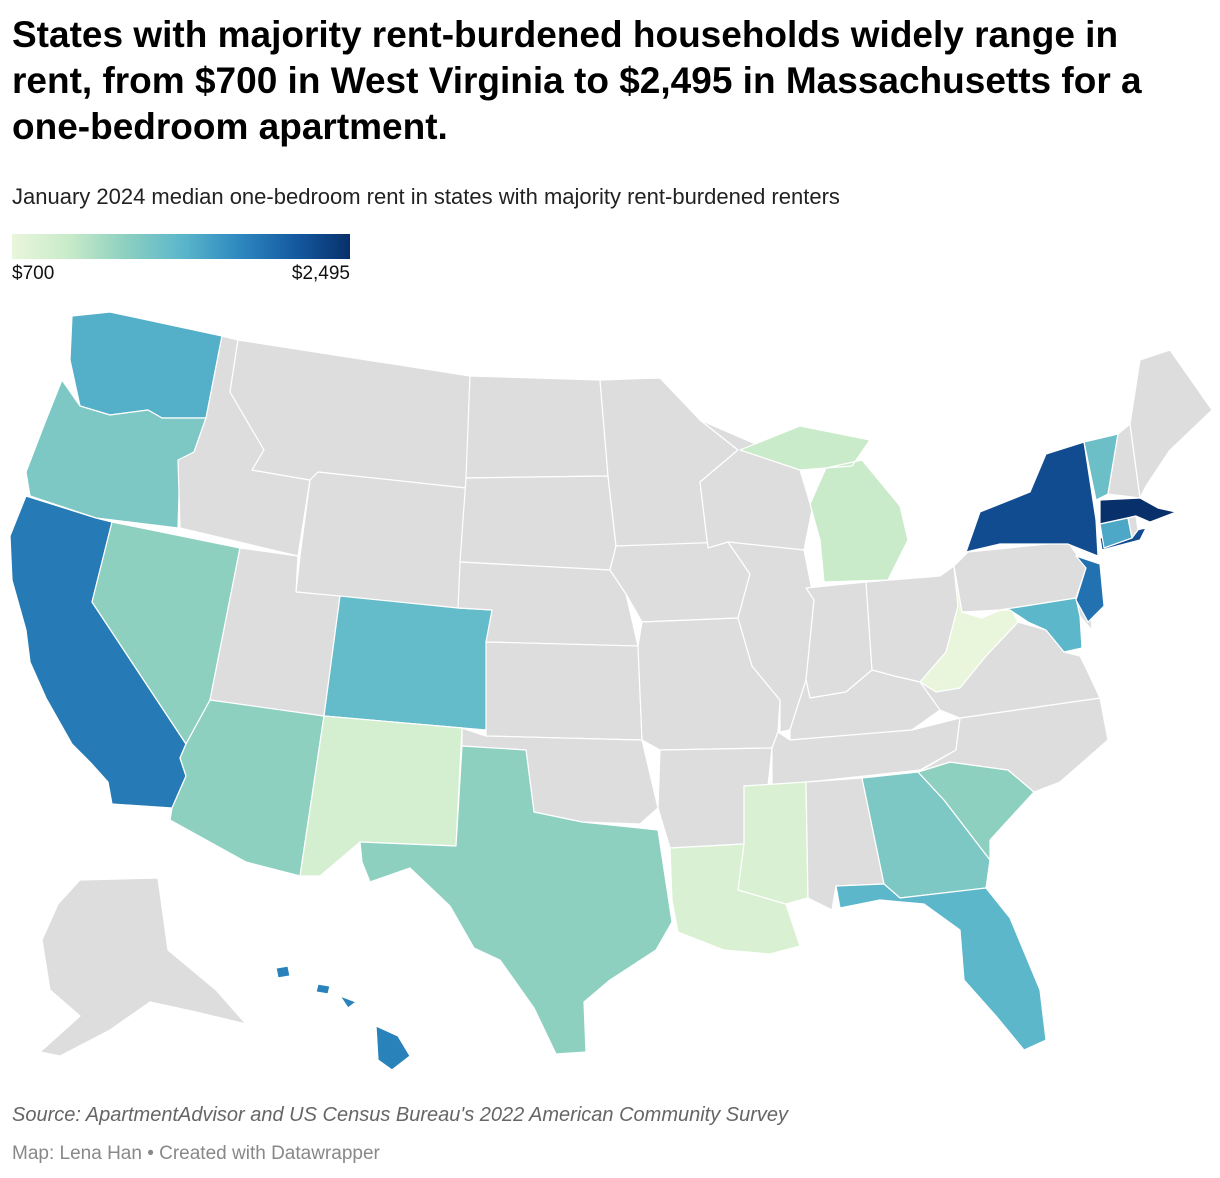 Image resolution: width=1220 pixels, height=1178 pixels. What do you see at coordinates (408, 663) in the screenshot?
I see `state-co` at bounding box center [408, 663].